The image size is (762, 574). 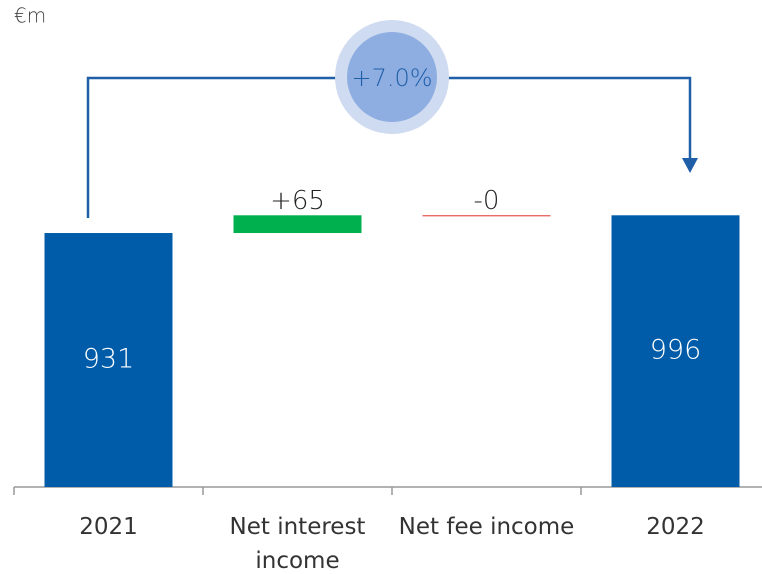 What do you see at coordinates (675, 527) in the screenshot?
I see `x-tick-label: 2022` at bounding box center [675, 527].